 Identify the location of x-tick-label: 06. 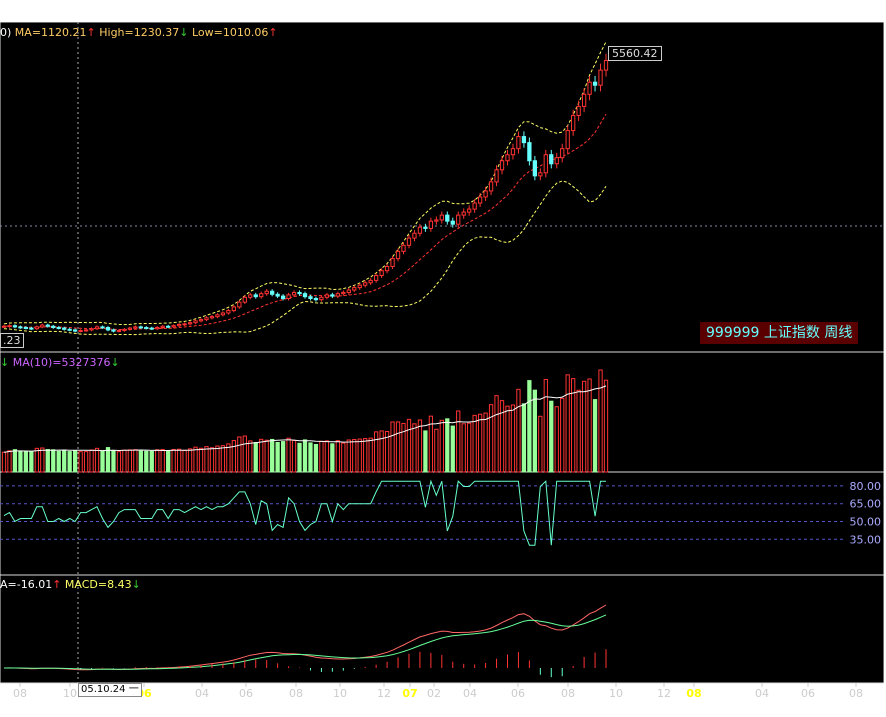
(246, 693).